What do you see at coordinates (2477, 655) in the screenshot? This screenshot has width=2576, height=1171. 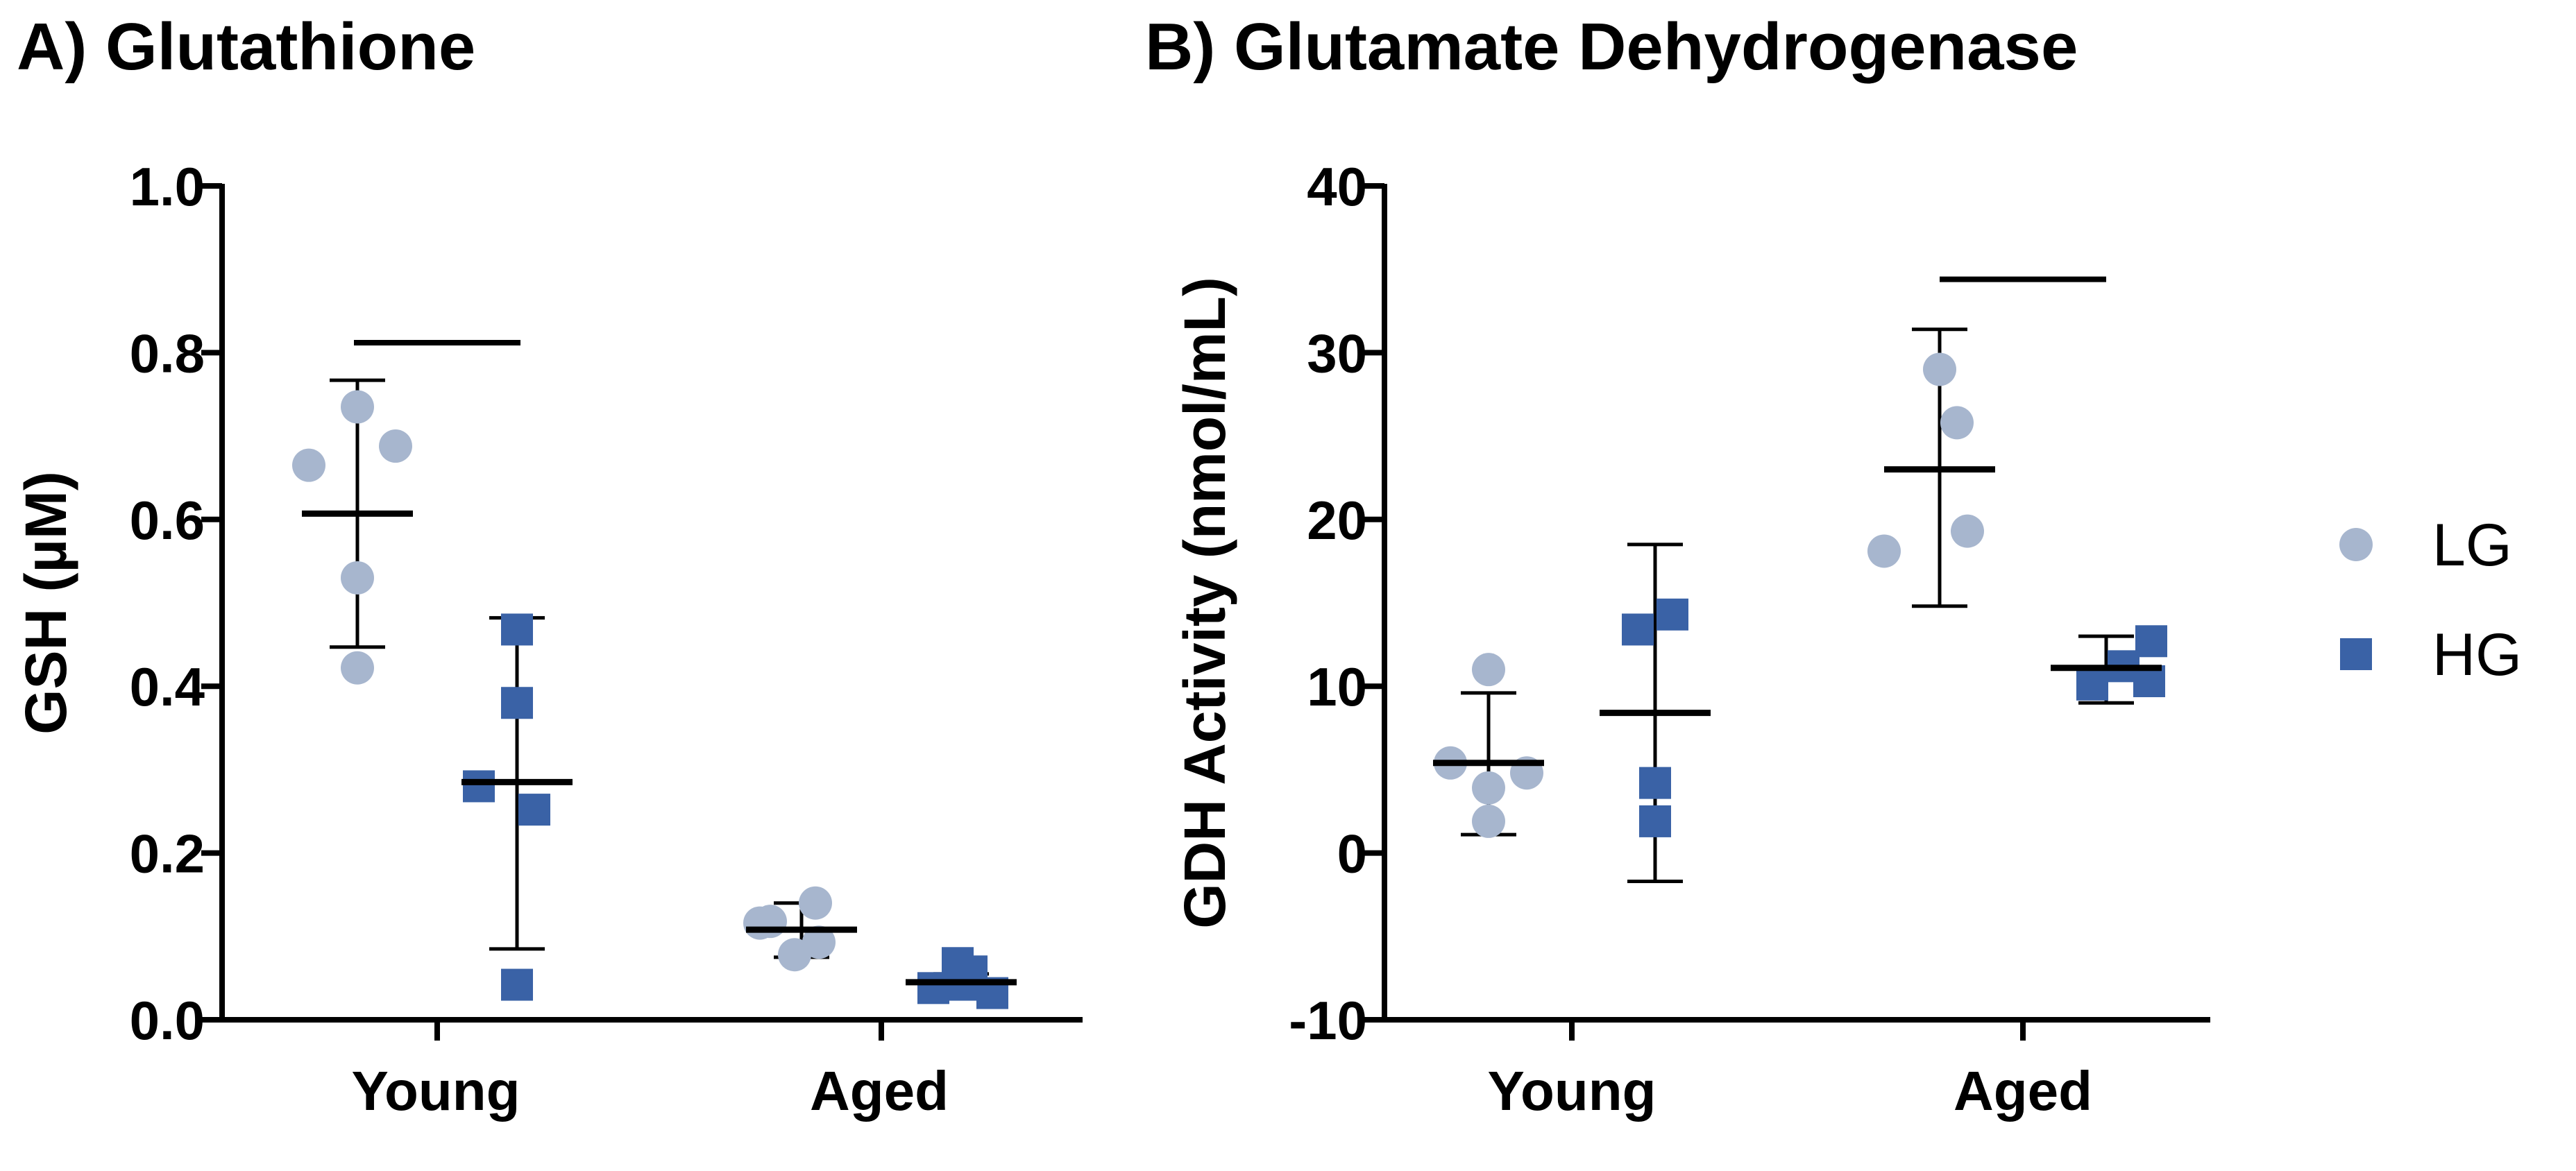 I see `legend-label: HG` at bounding box center [2477, 655].